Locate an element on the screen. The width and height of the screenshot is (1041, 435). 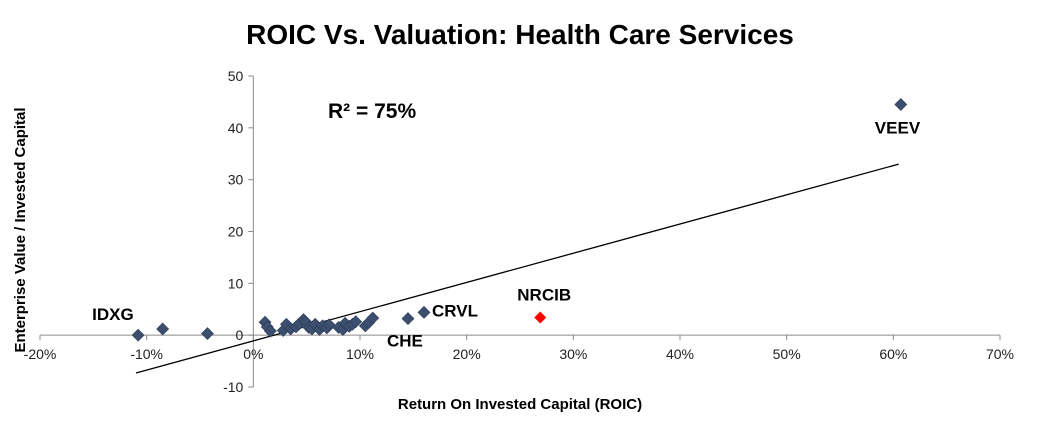
x-tick-label: -10% is located at coordinates (146, 354).